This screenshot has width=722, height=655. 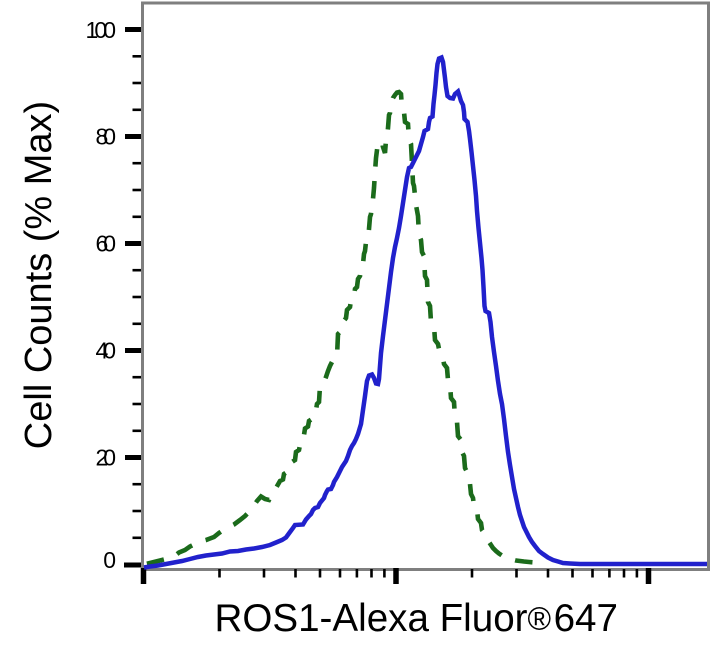 I want to click on svg-text: ROS1-Alexa Fluor®647, so click(x=416, y=618).